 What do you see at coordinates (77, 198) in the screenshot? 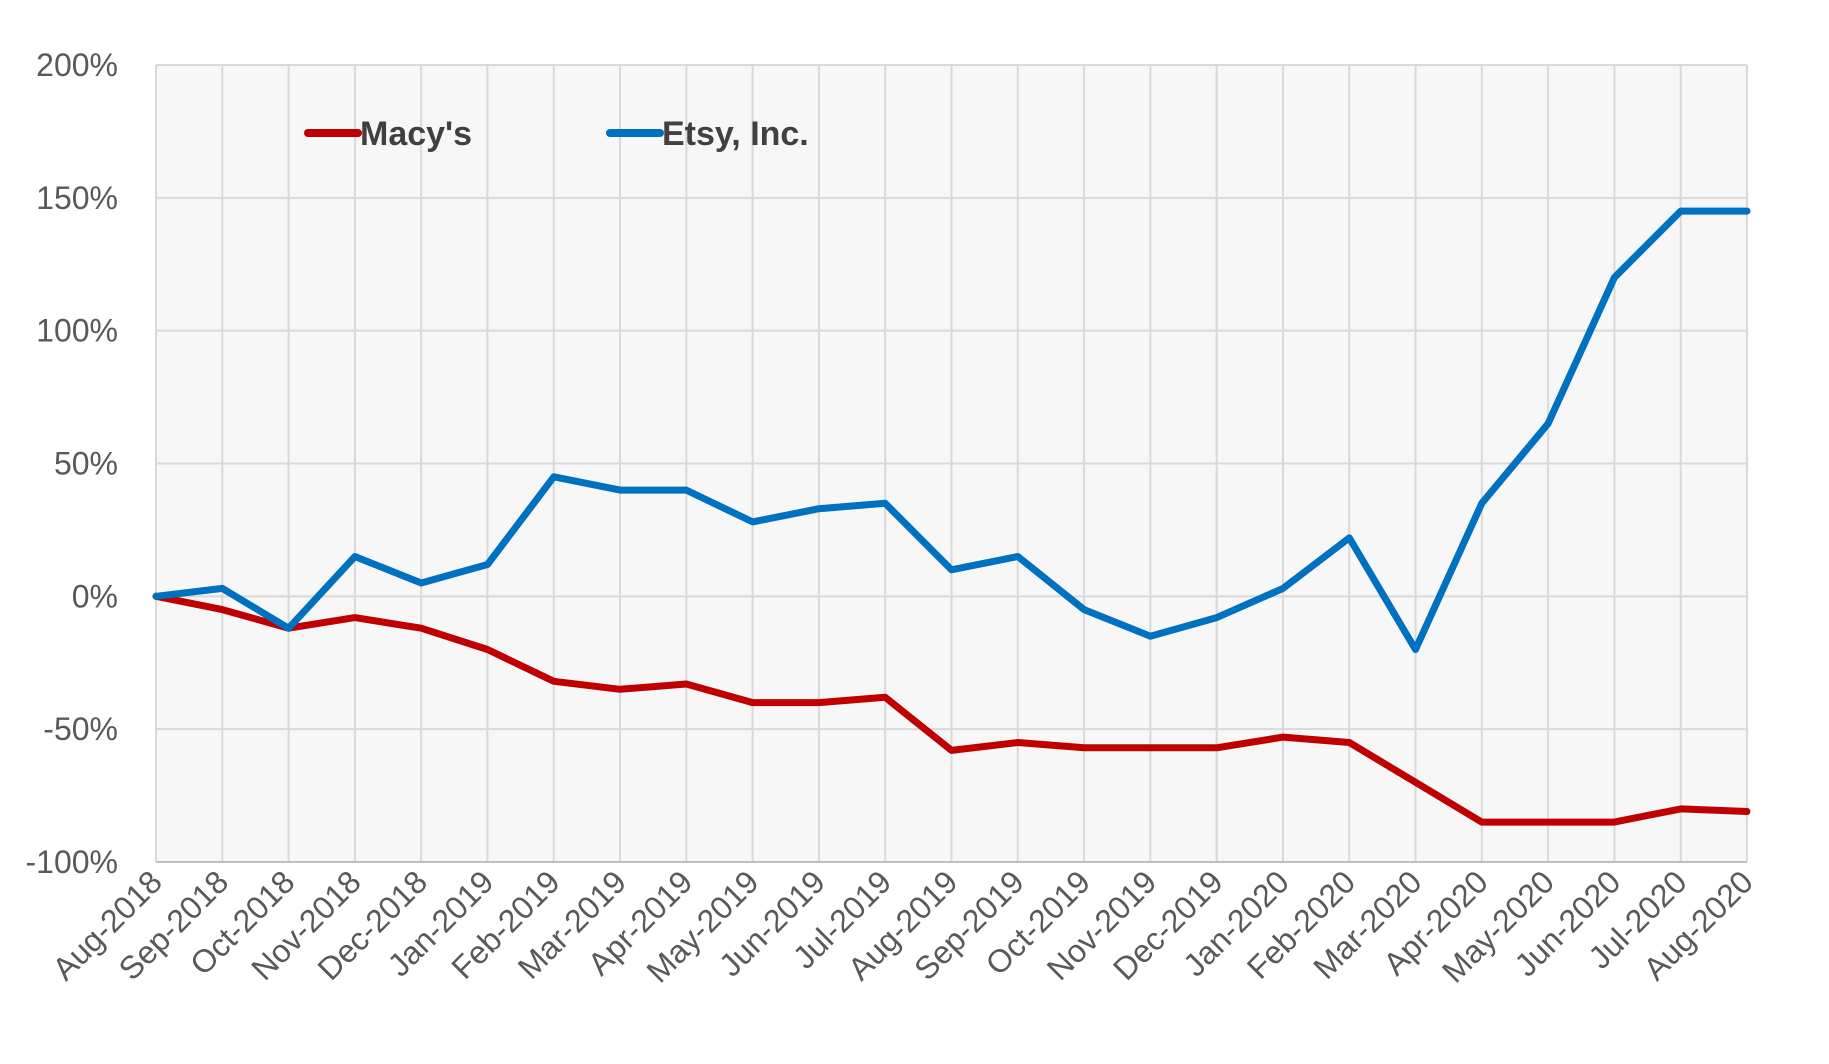
I see `y-tick-label: 150%` at bounding box center [77, 198].